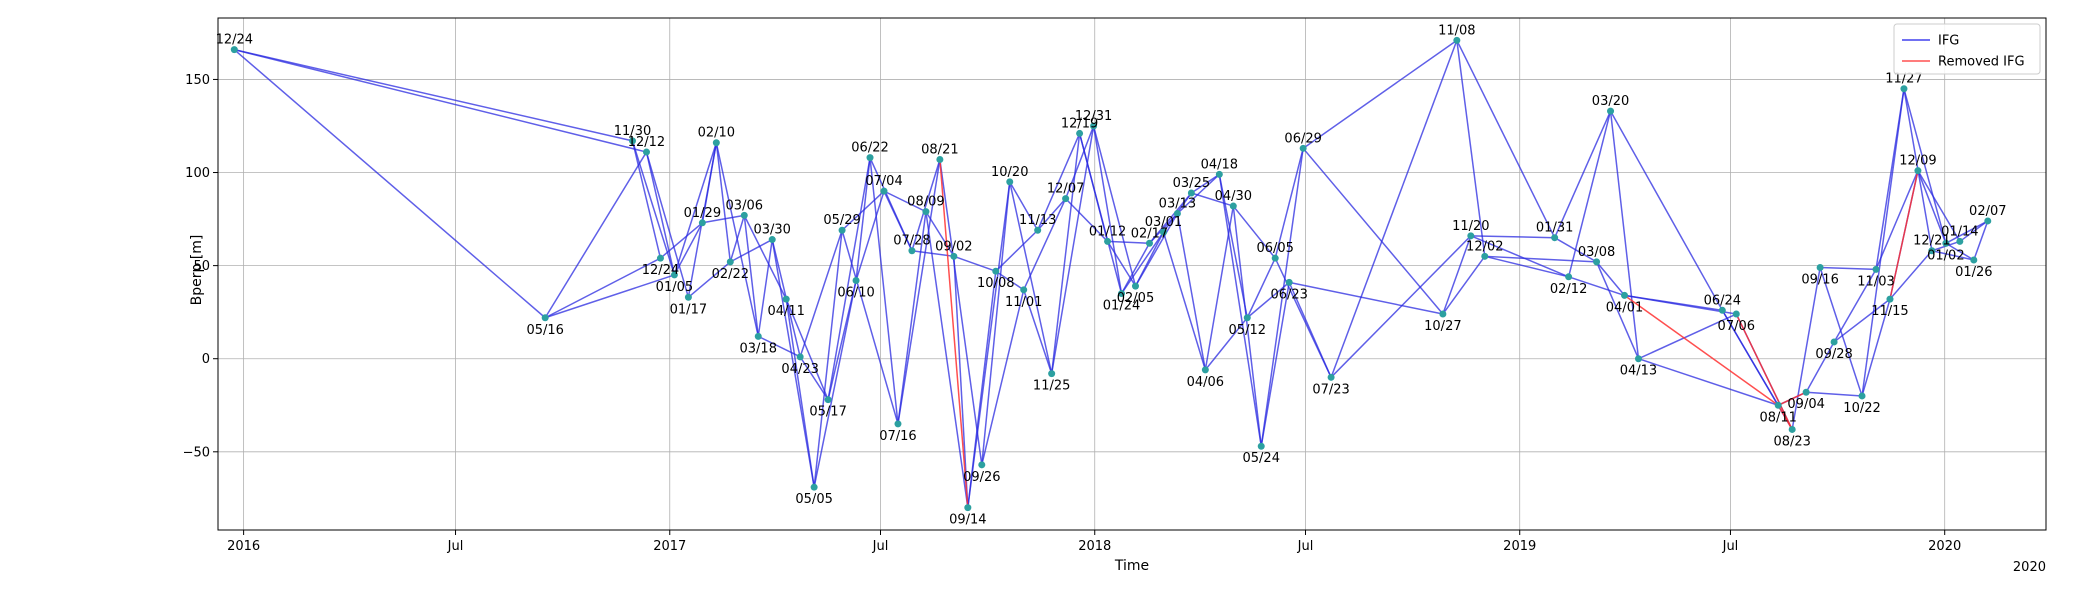 This screenshot has width=2100, height=600. I want to click on acquisition-date-label: 11/25, so click(1051, 386).